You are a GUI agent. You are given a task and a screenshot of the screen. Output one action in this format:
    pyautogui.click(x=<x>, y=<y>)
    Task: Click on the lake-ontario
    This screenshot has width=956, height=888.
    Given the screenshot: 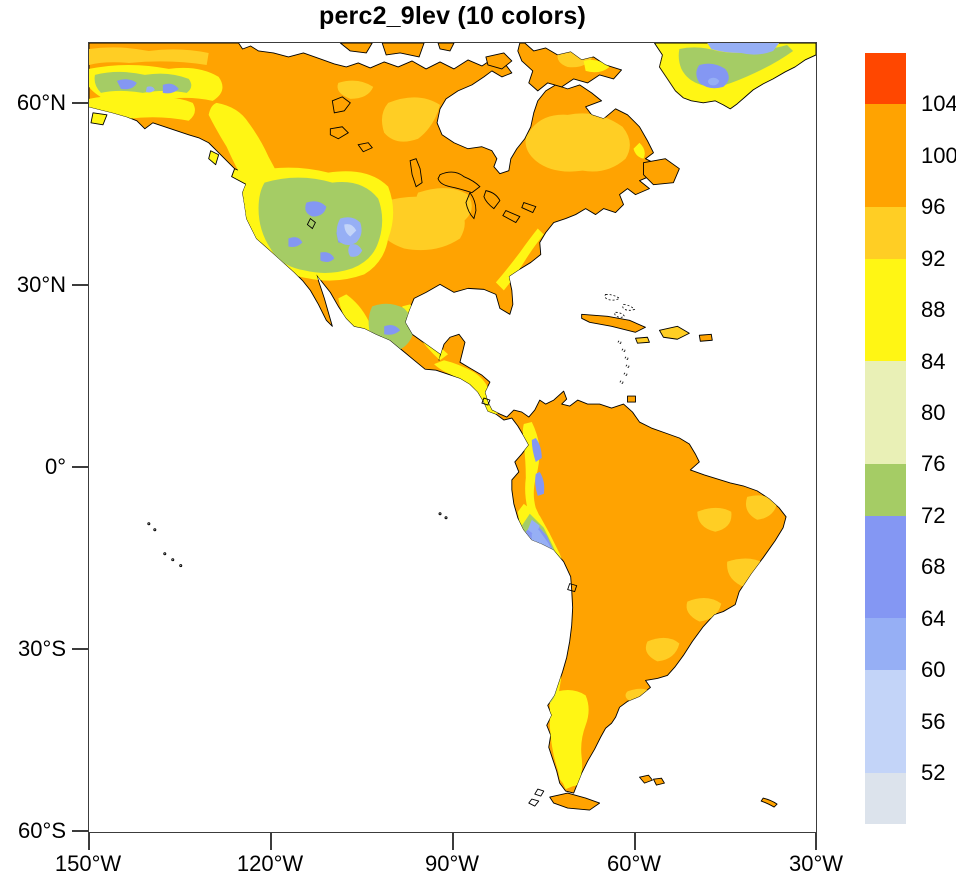 What is the action you would take?
    pyautogui.click(x=529, y=208)
    